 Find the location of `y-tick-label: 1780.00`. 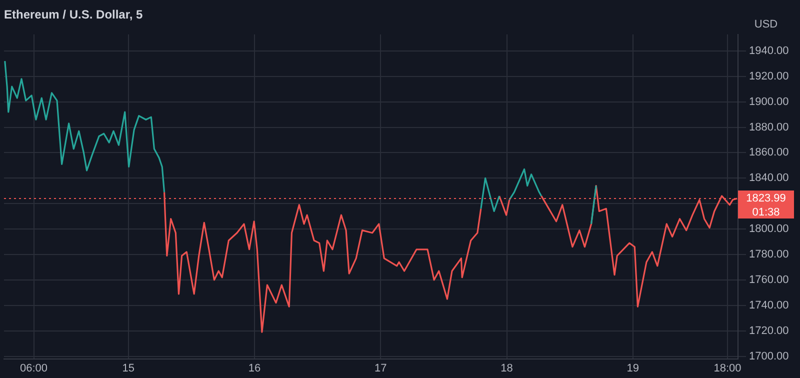

y-tick-label: 1780.00 is located at coordinates (769, 254).